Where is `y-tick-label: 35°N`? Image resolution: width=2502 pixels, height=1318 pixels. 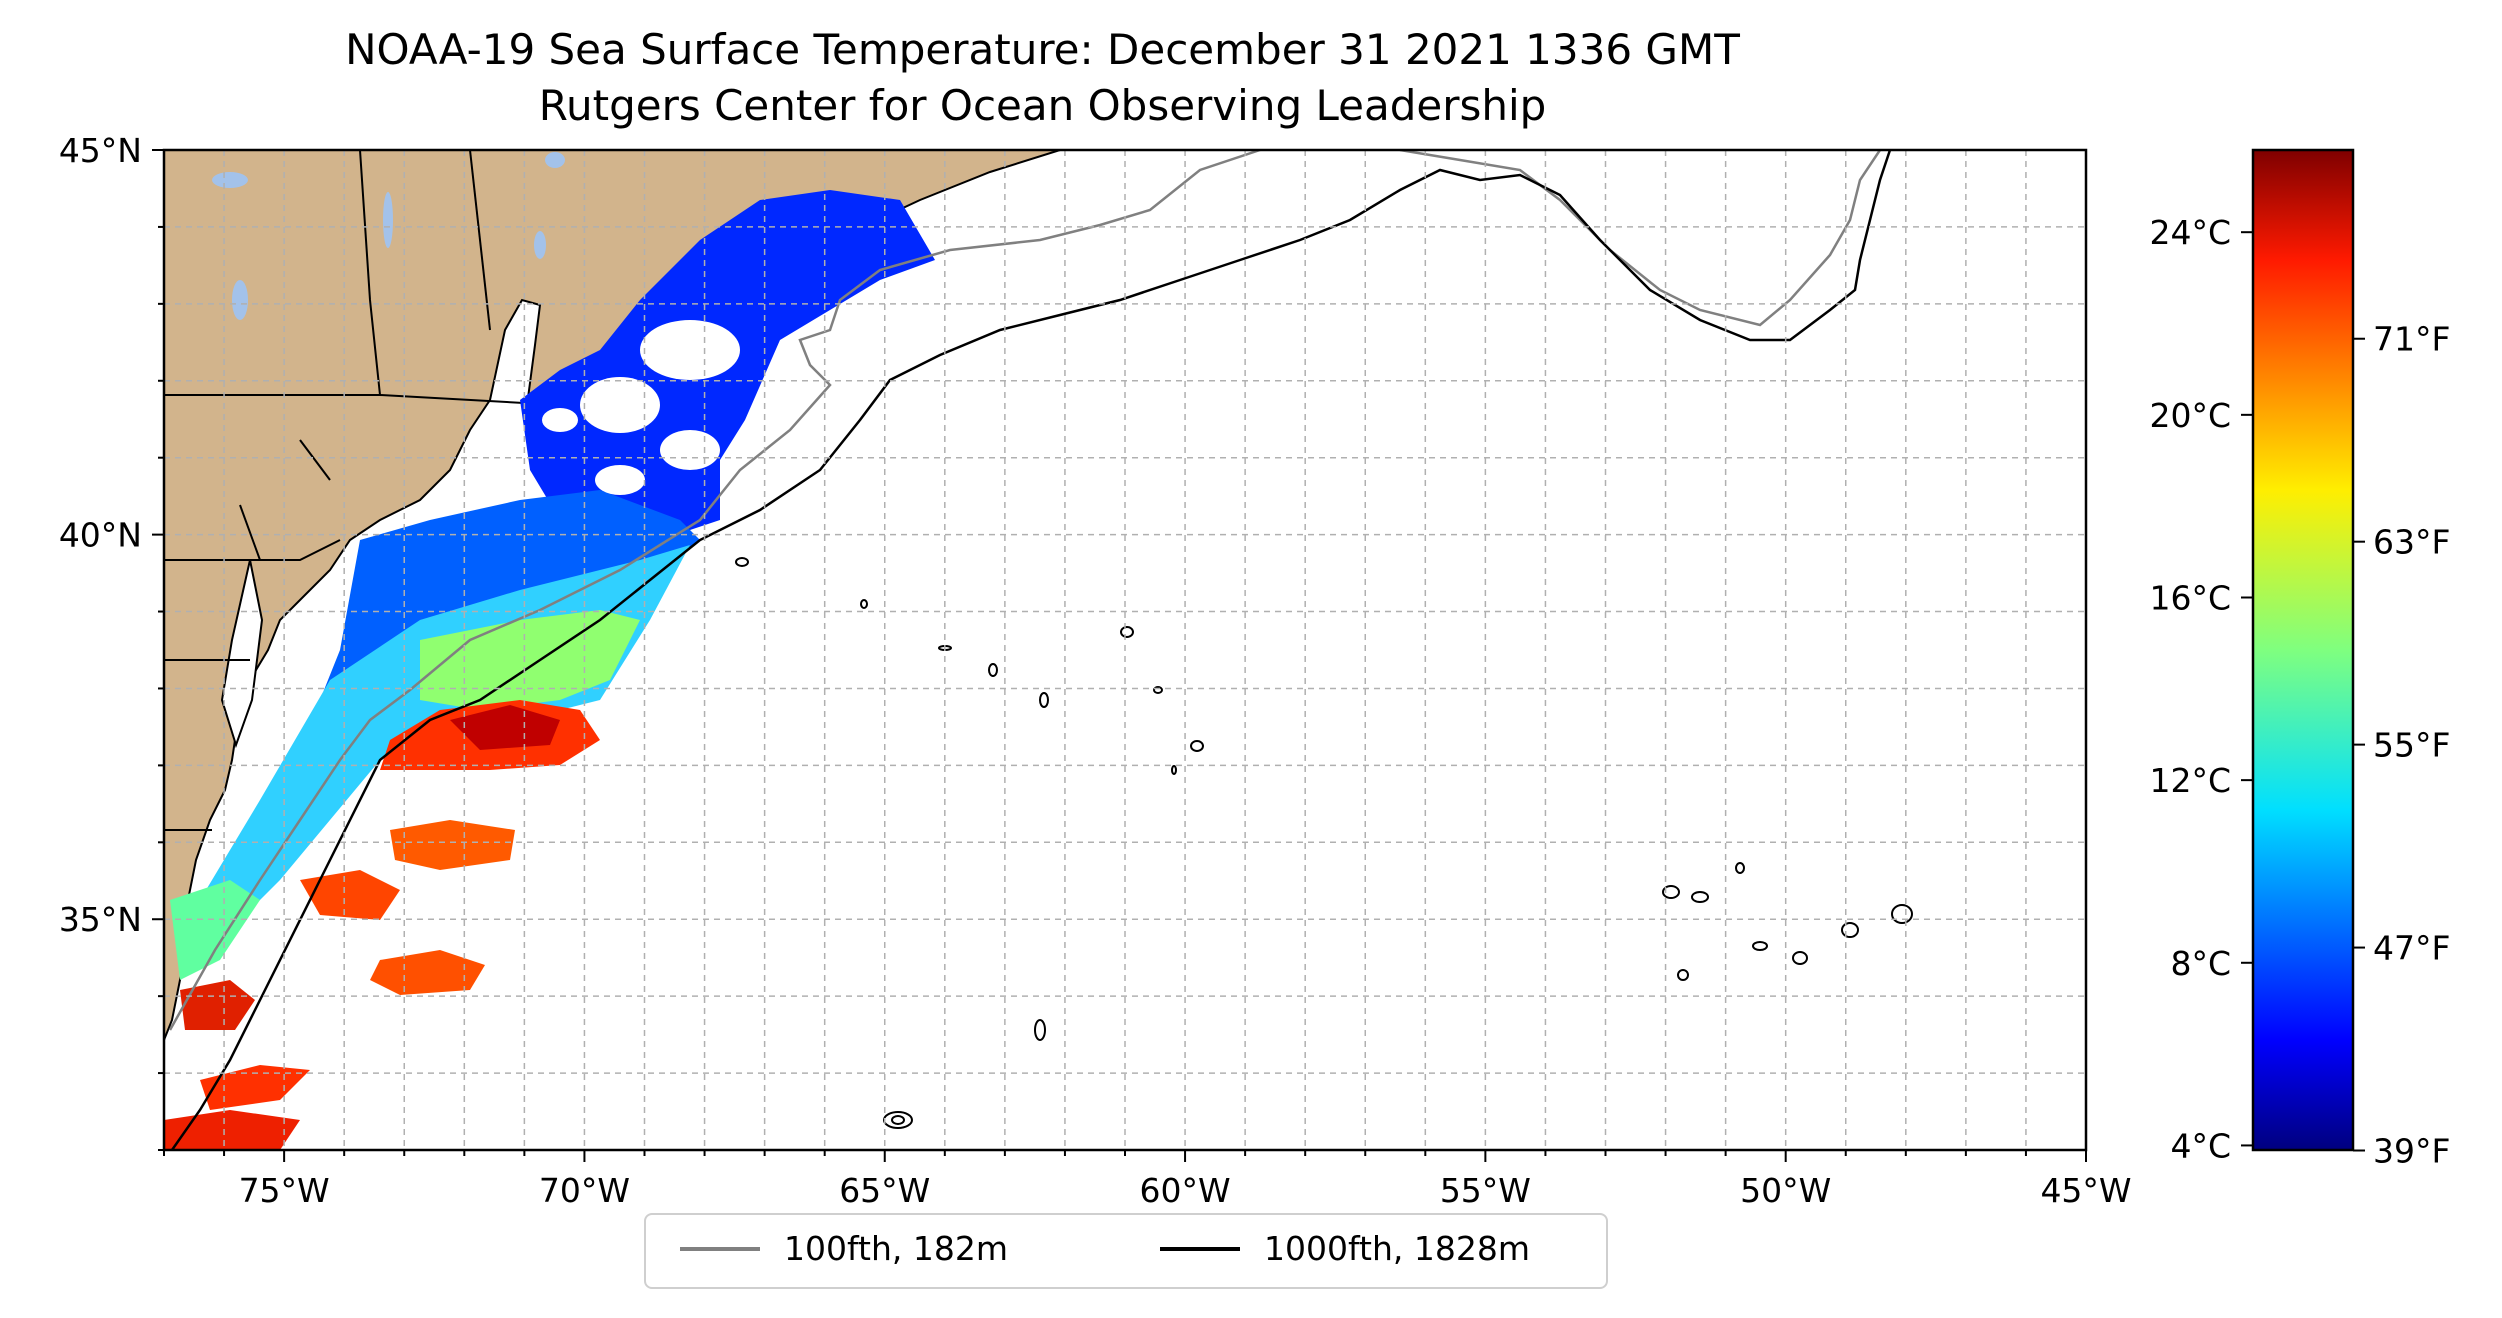 y-tick-label: 35°N is located at coordinates (100, 919).